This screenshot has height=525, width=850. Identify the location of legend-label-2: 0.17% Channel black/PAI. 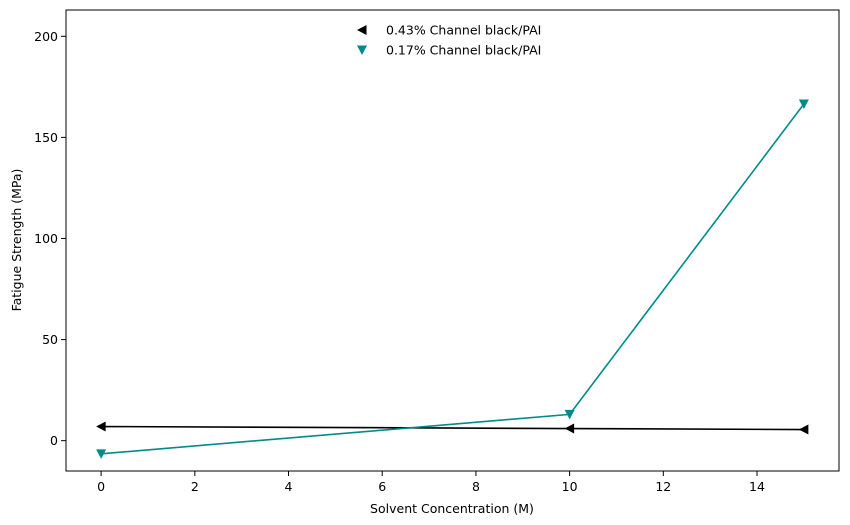
(463, 50).